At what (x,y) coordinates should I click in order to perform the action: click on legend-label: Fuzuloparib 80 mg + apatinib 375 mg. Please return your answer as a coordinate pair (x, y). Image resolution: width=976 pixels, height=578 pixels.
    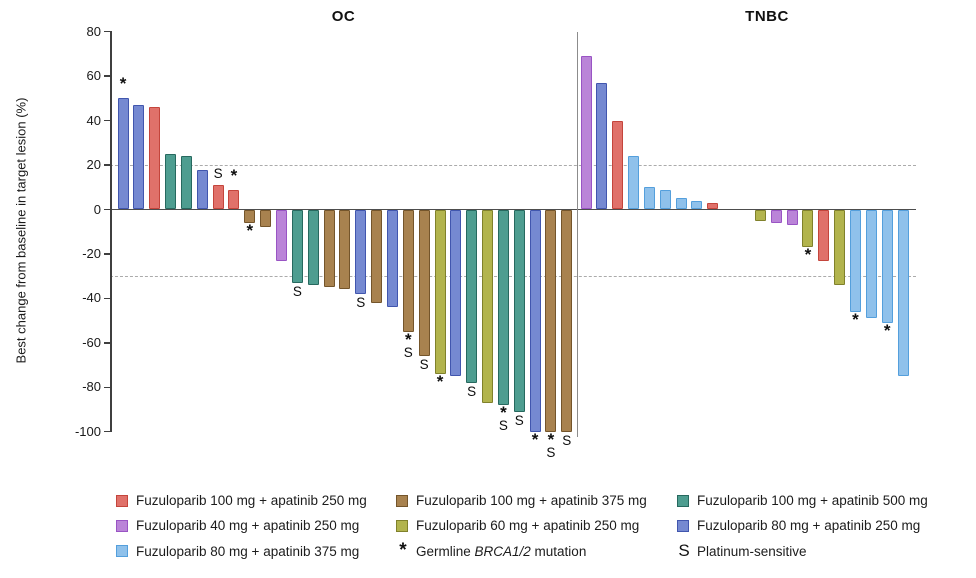
    Looking at the image, I should click on (248, 551).